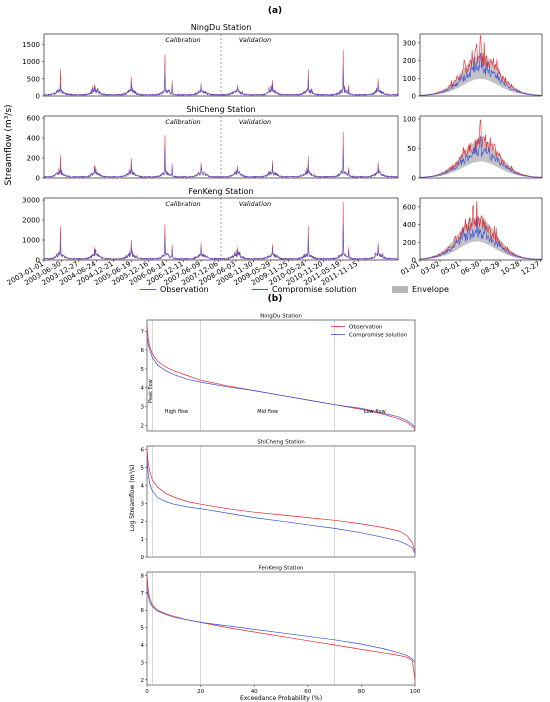 The height and width of the screenshot is (702, 550). Describe the element at coordinates (275, 11) in the screenshot. I see `panel-a-label: (a)` at that location.